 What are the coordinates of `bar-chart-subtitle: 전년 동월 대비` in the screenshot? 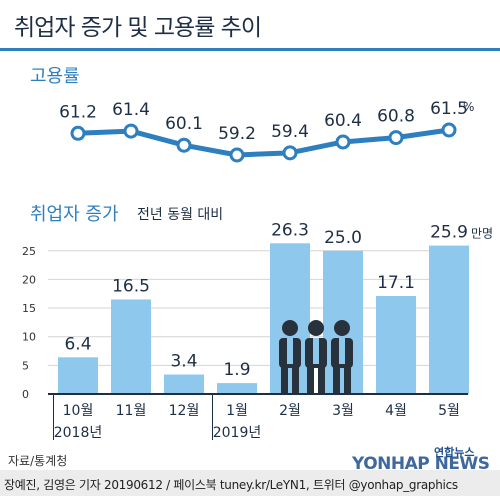 It's located at (180, 215).